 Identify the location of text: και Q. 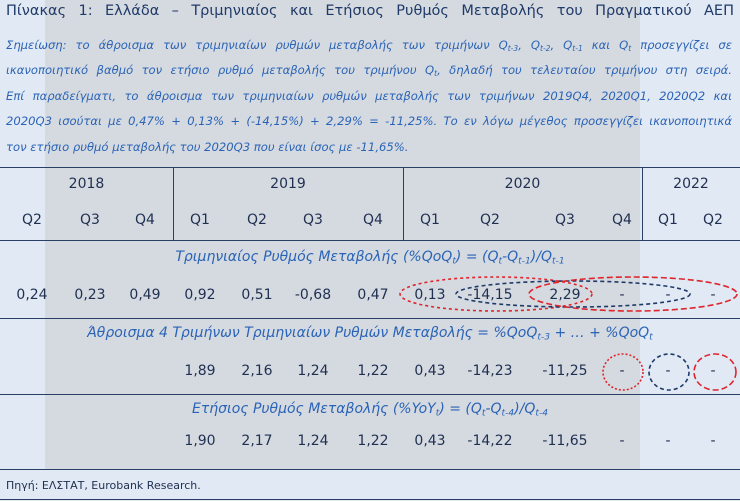
(605, 45).